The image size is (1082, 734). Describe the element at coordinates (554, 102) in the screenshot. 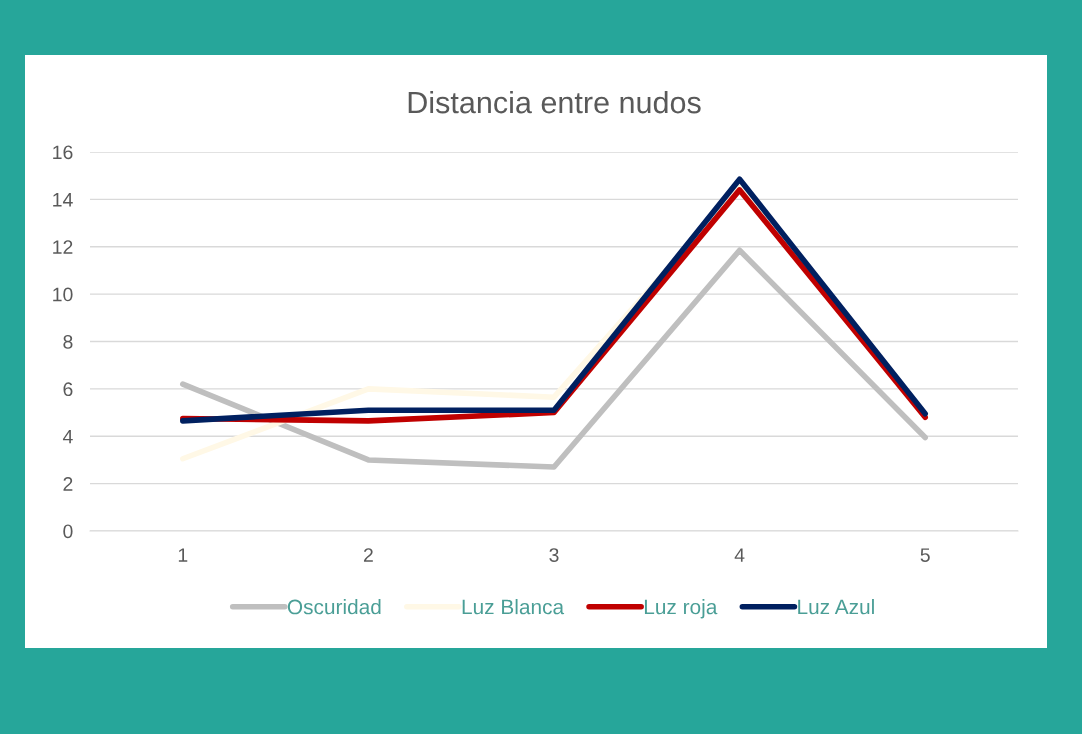

I see `chart-title: Distancia entre nudos` at that location.